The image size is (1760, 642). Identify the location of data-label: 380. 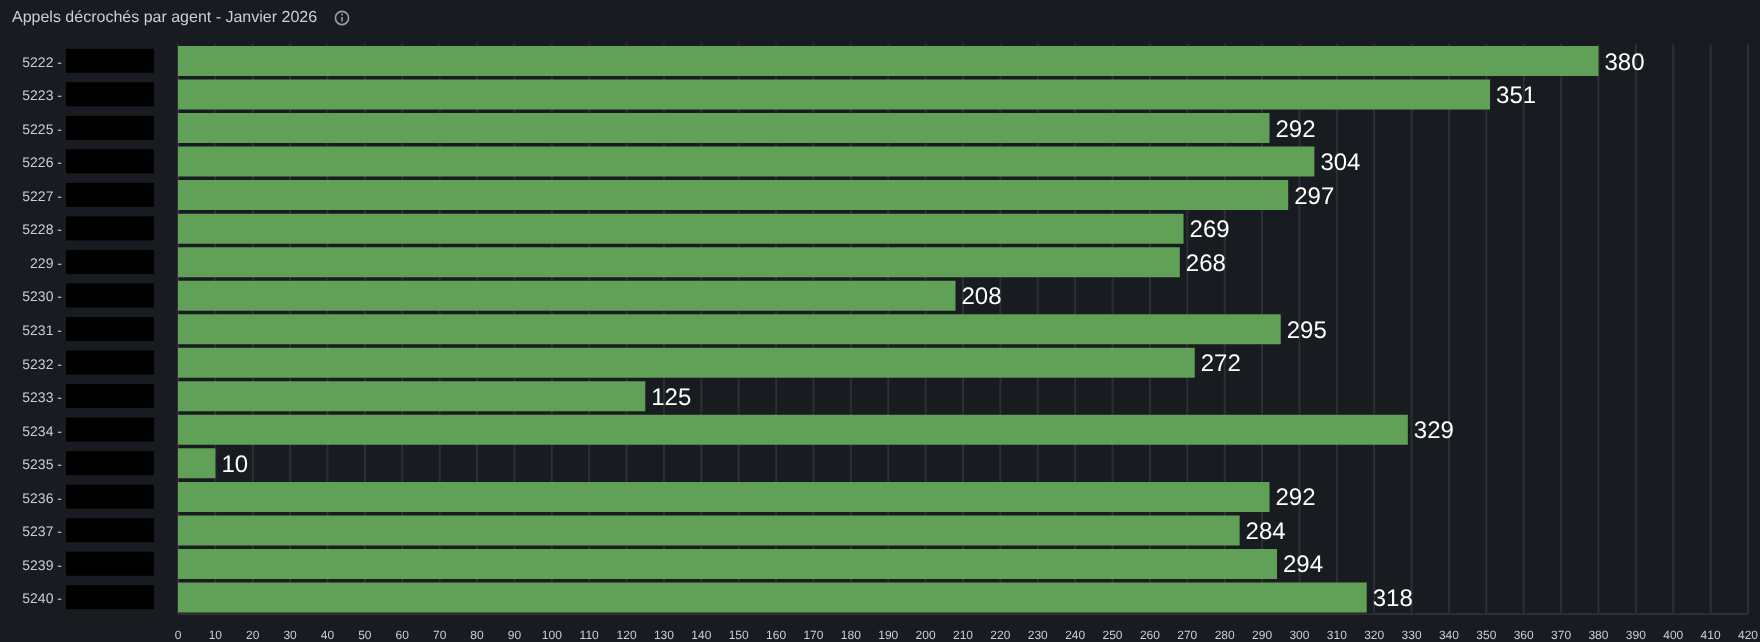
(1625, 61).